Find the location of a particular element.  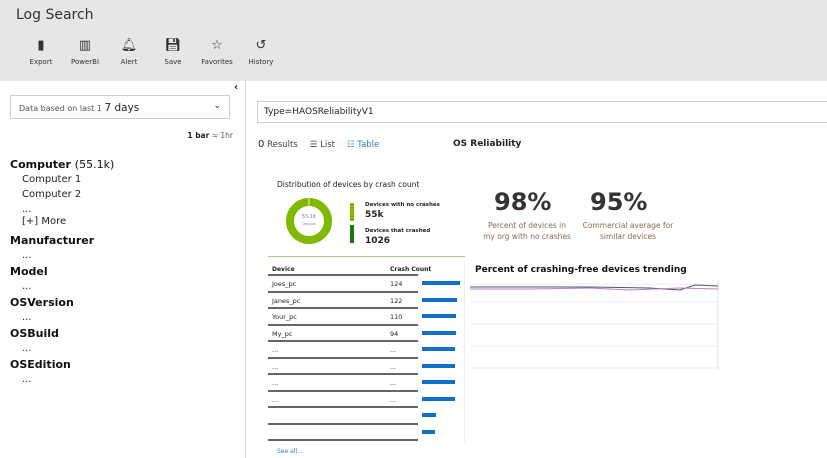

facet-computer: Computer (55.1k) is located at coordinates (62, 164).